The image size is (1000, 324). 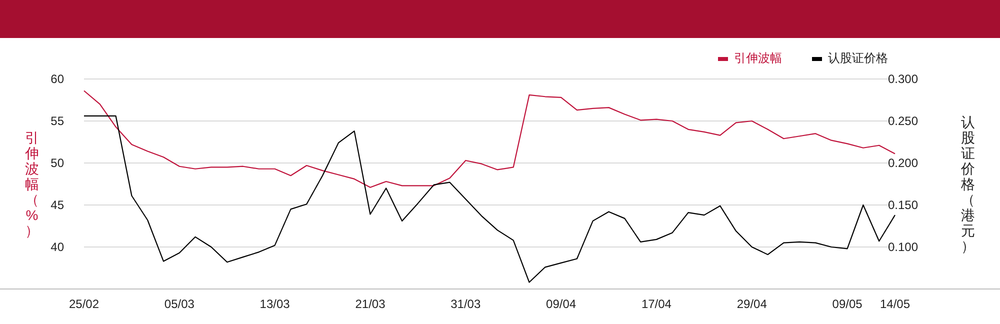 What do you see at coordinates (858, 58) in the screenshot?
I see `legend-label: 认股证价格` at bounding box center [858, 58].